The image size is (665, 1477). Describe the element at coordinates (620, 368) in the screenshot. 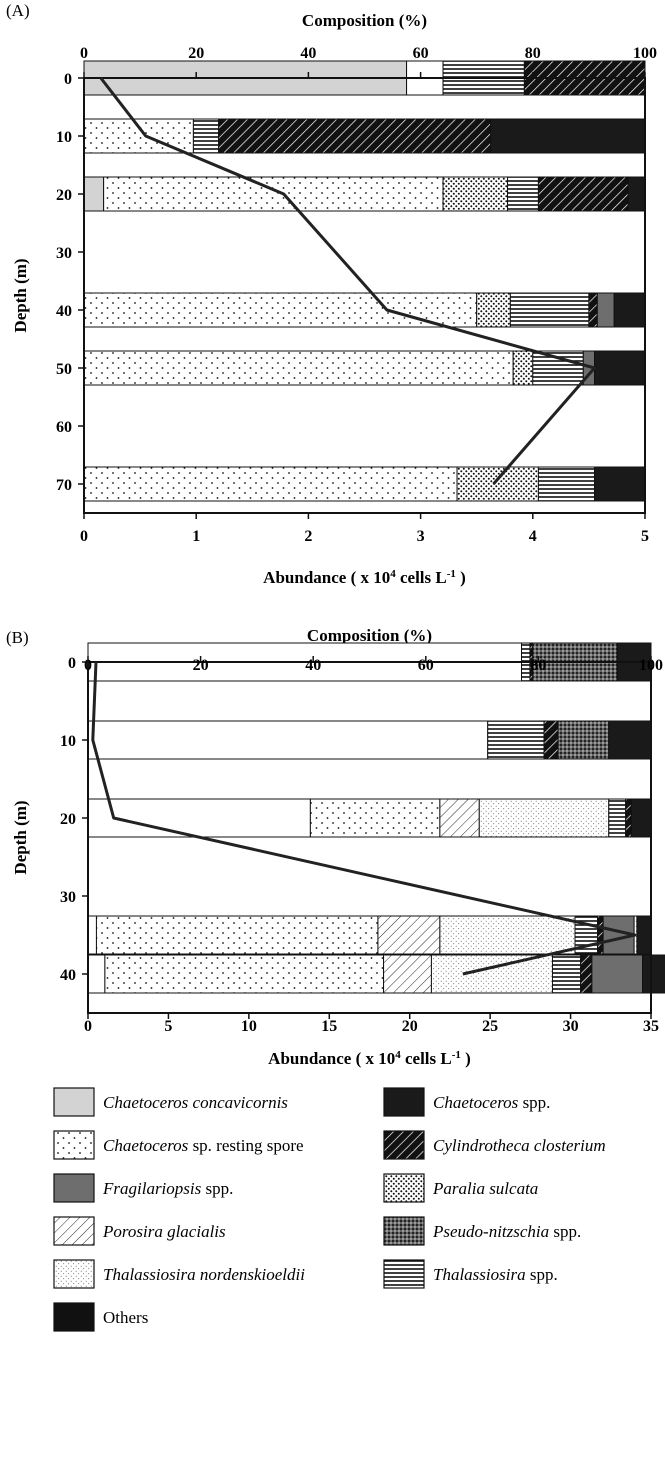

I see `bar-segment-50m-chaetoceros-spp` at that location.